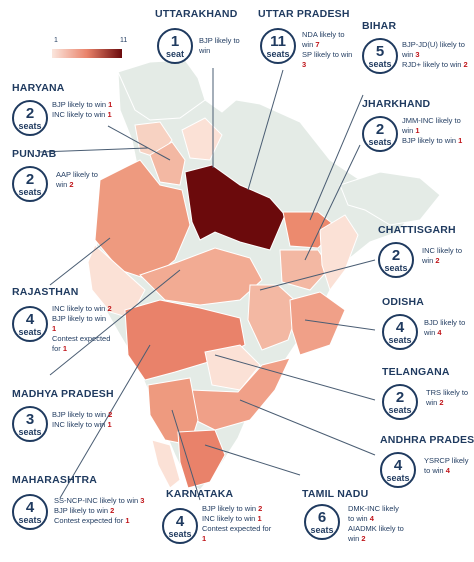 This screenshot has height=562, width=474. Describe the element at coordinates (30, 419) in the screenshot. I see `seat-count: 3` at that location.